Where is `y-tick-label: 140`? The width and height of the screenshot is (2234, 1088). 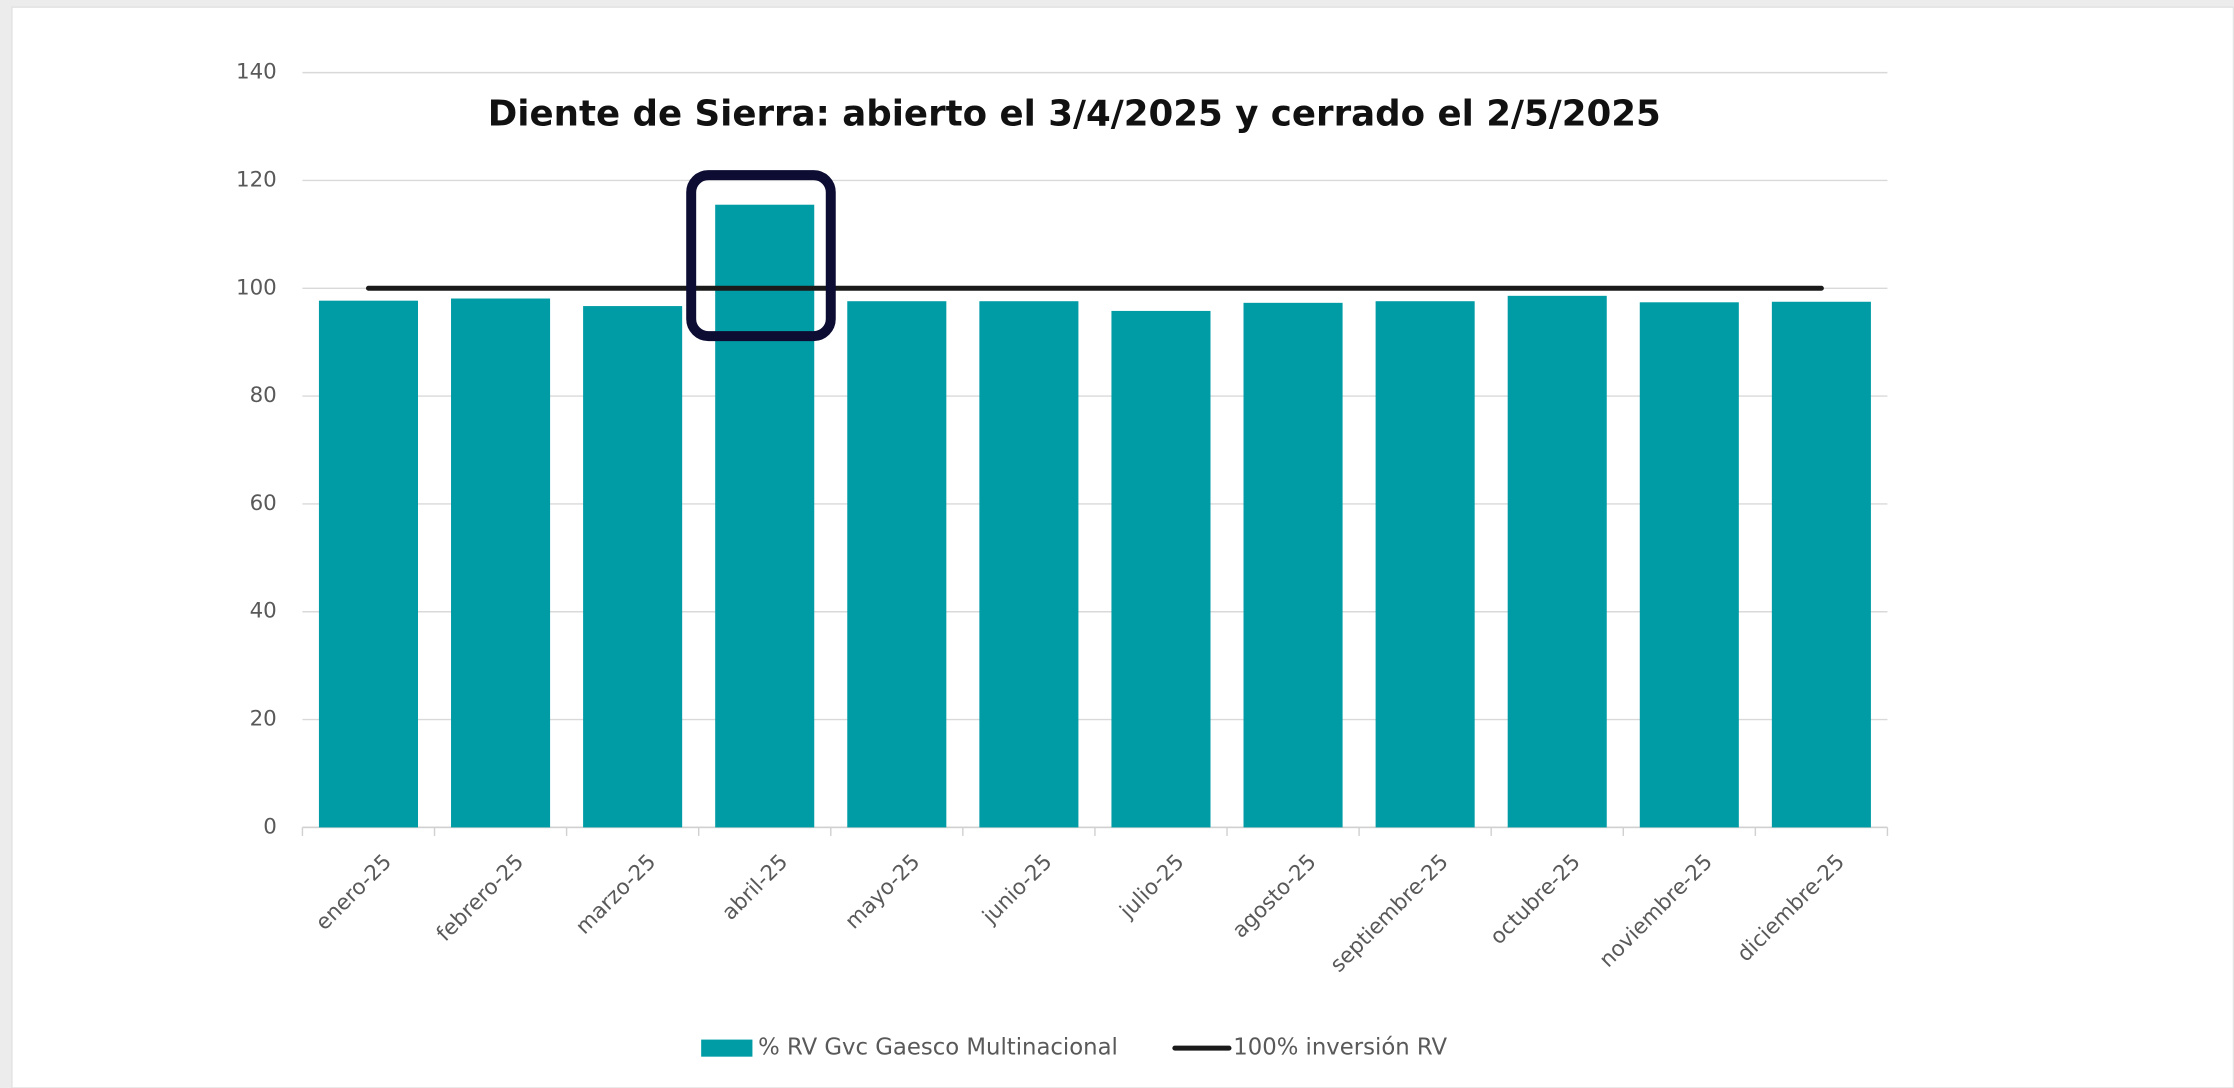 y-tick-label: 140 is located at coordinates (256, 72).